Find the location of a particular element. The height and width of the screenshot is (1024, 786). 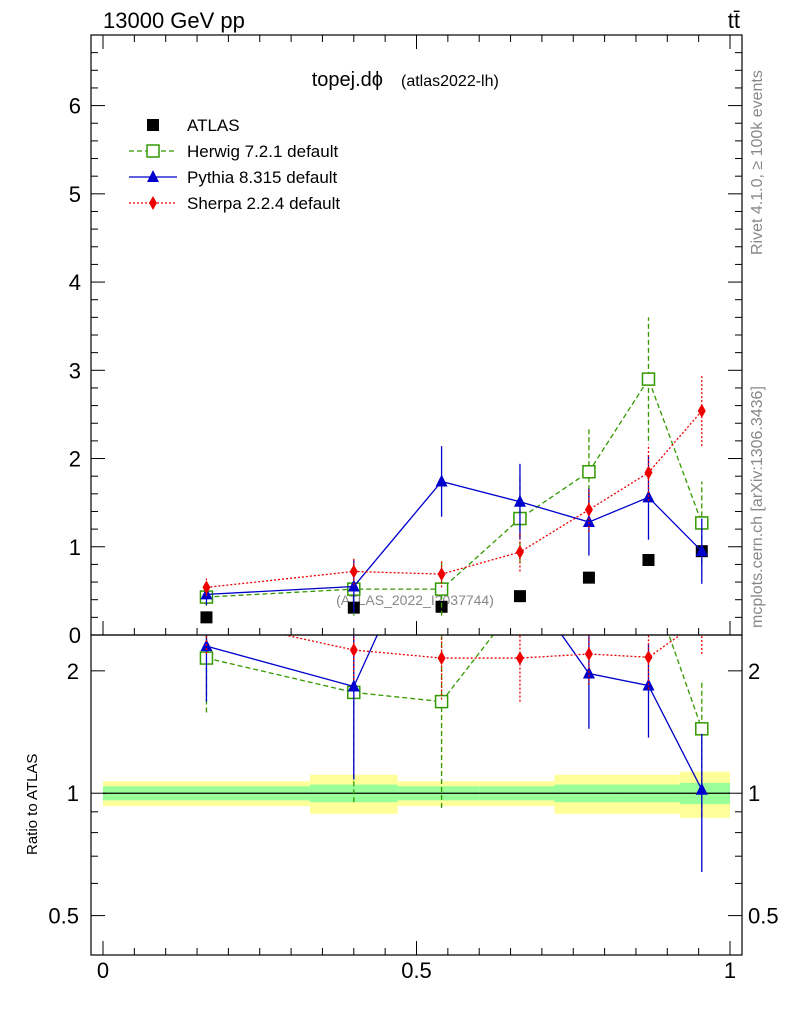

main-ytick-label: 1 is located at coordinates (75, 547).